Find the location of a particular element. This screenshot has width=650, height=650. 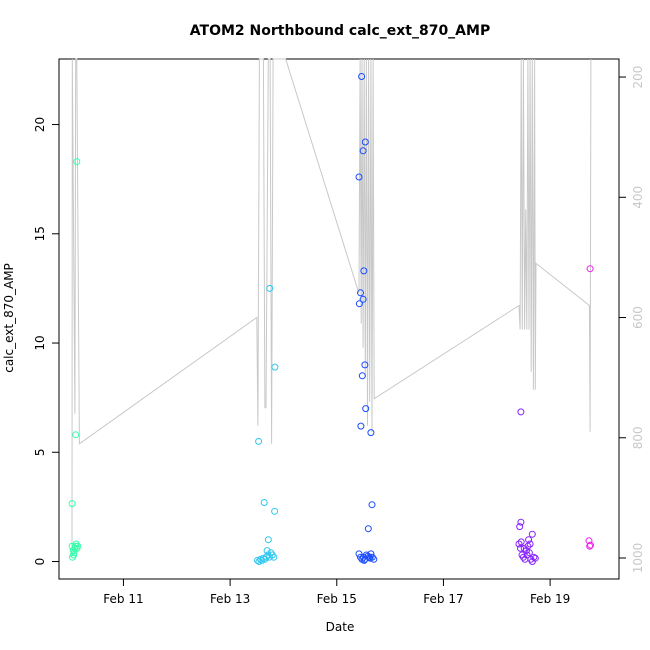

depth-tick-label: 800 is located at coordinates (638, 437).